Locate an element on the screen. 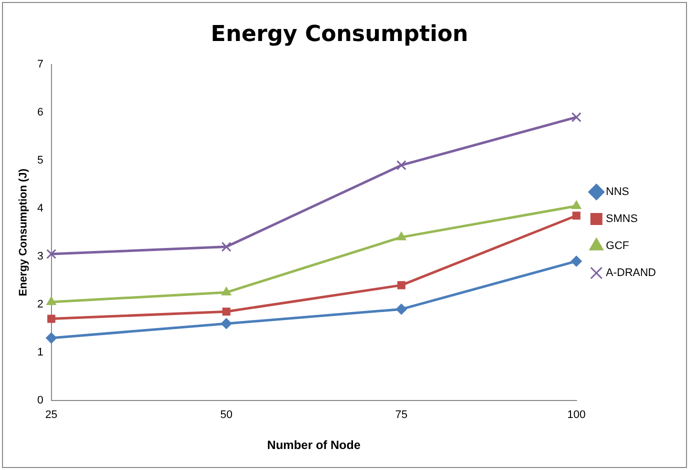 This screenshot has width=689, height=470. x-tick-label: 75 is located at coordinates (401, 415).